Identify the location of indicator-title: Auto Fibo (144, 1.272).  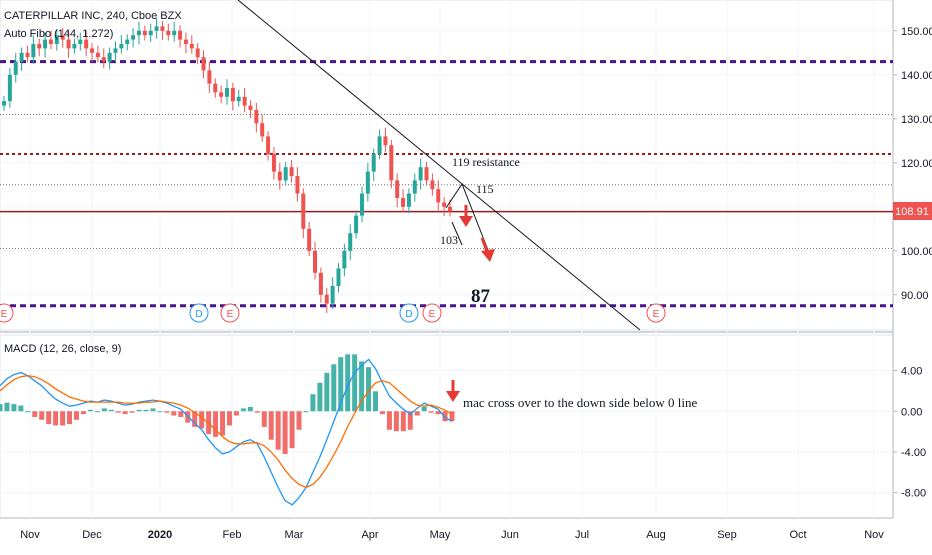
(58, 34).